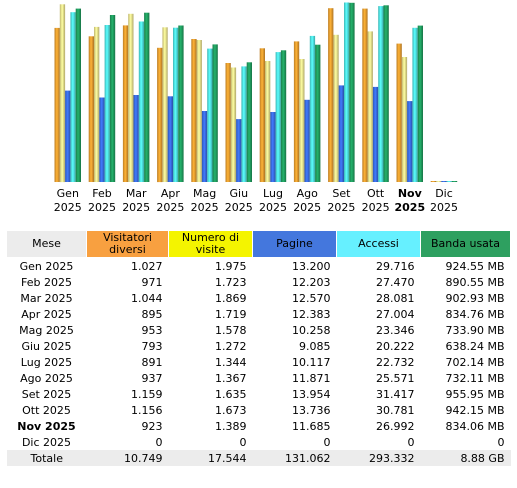 The width and height of the screenshot is (517, 488). What do you see at coordinates (46, 266) in the screenshot?
I see `cell-mese: Gen 2025` at bounding box center [46, 266].